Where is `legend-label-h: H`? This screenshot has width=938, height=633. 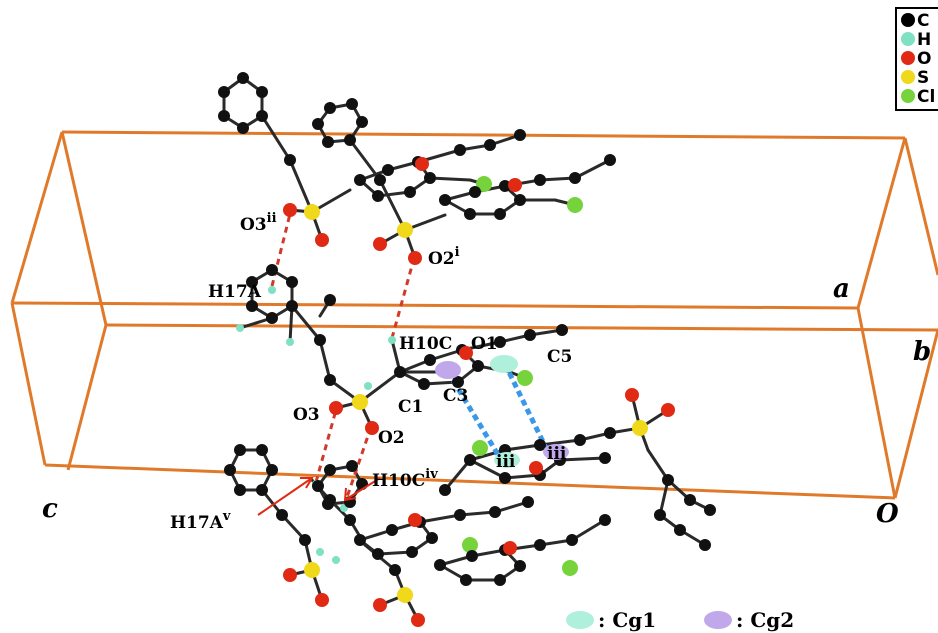 legend-label-h: H is located at coordinates (924, 40).